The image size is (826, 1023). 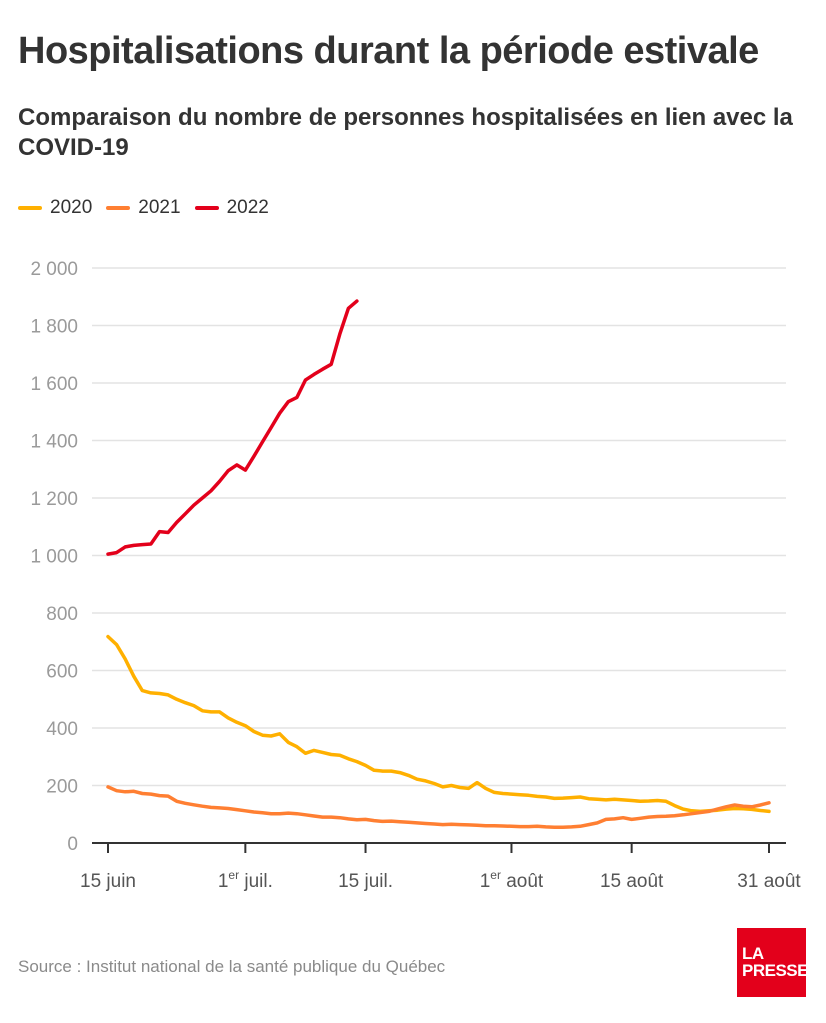 What do you see at coordinates (54, 327) in the screenshot?
I see `y-tick-label: 1 800` at bounding box center [54, 327].